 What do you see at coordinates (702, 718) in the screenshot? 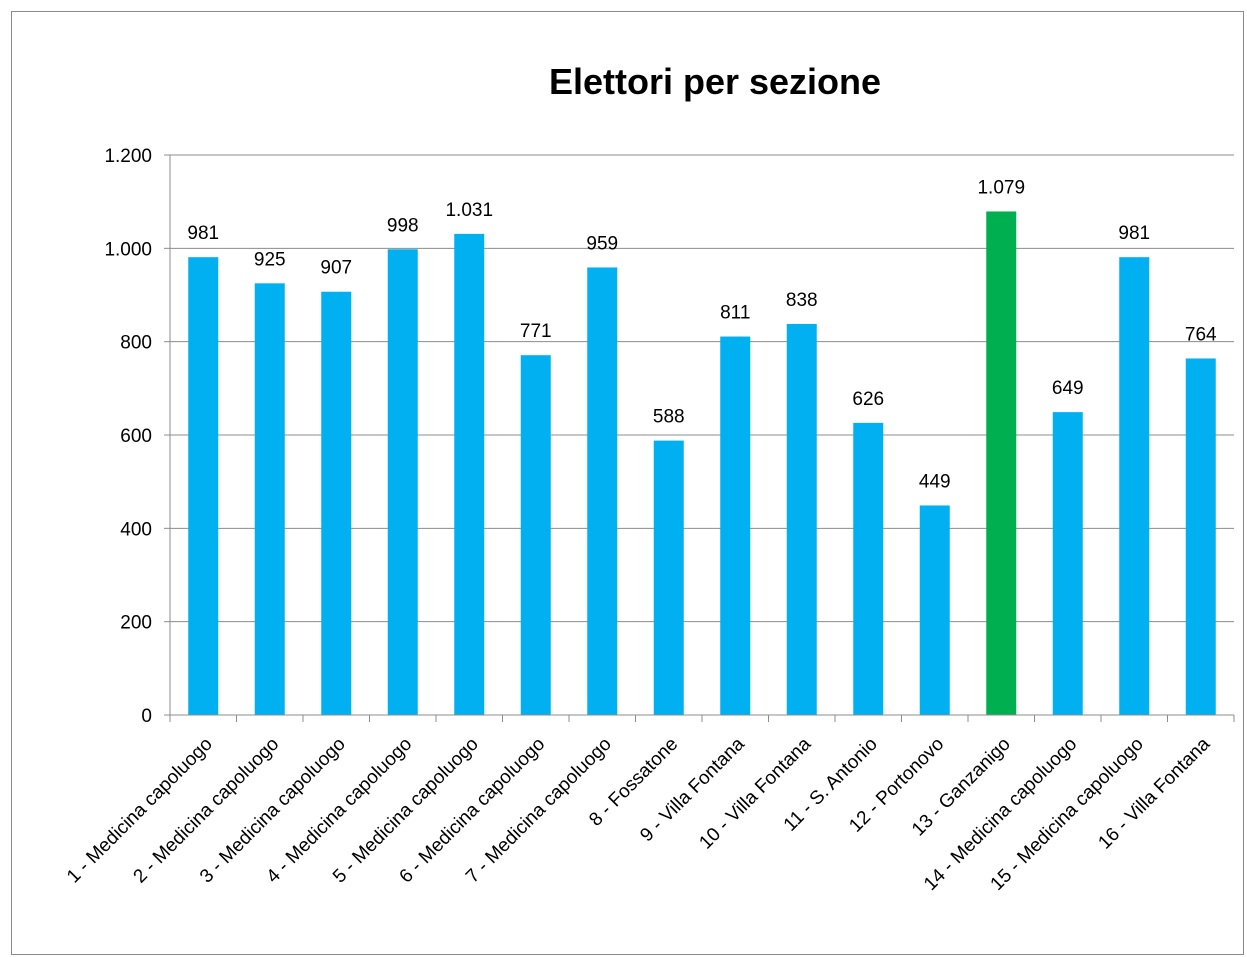
I see `x-axis` at bounding box center [702, 718].